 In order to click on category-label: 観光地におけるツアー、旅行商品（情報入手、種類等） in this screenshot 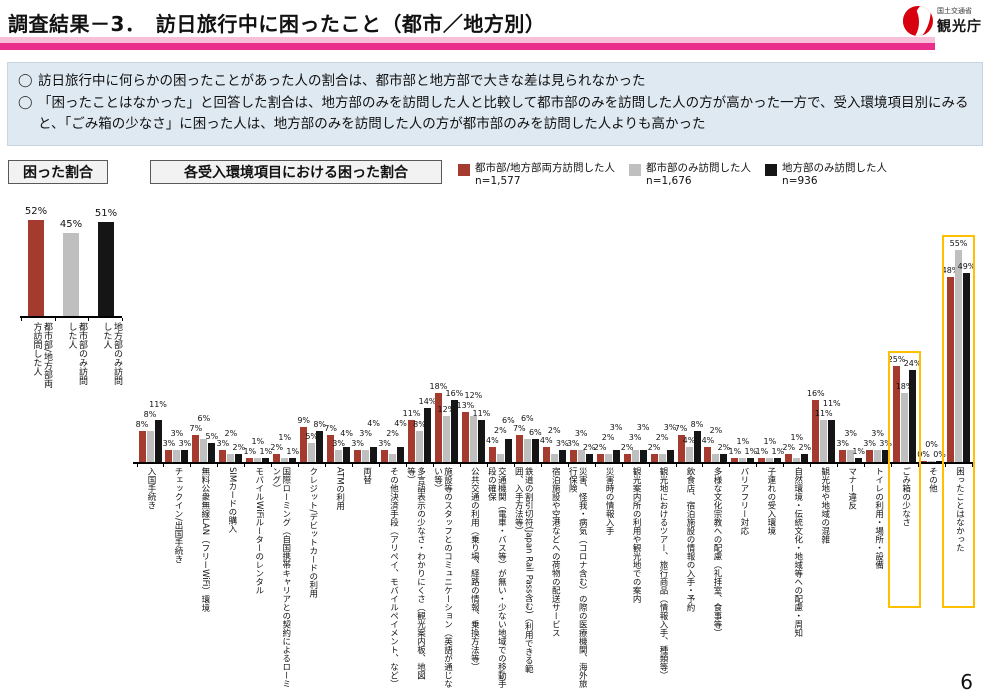, I will do `click(663, 573)`.